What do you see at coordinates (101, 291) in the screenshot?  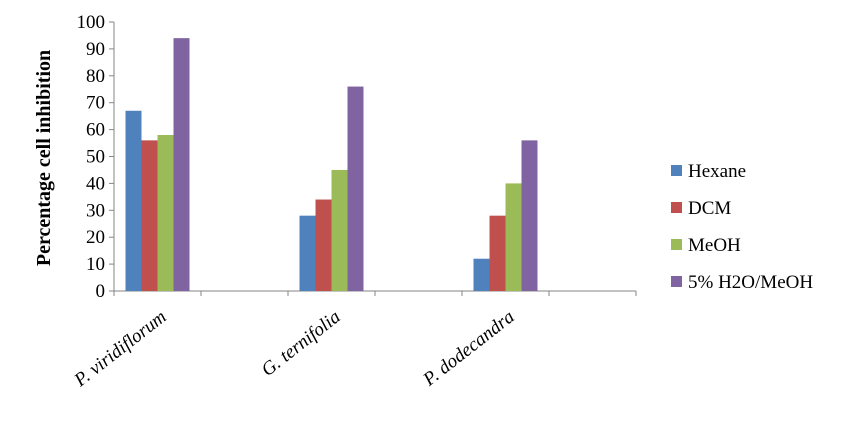 I see `y-tick-label: 0` at bounding box center [101, 291].